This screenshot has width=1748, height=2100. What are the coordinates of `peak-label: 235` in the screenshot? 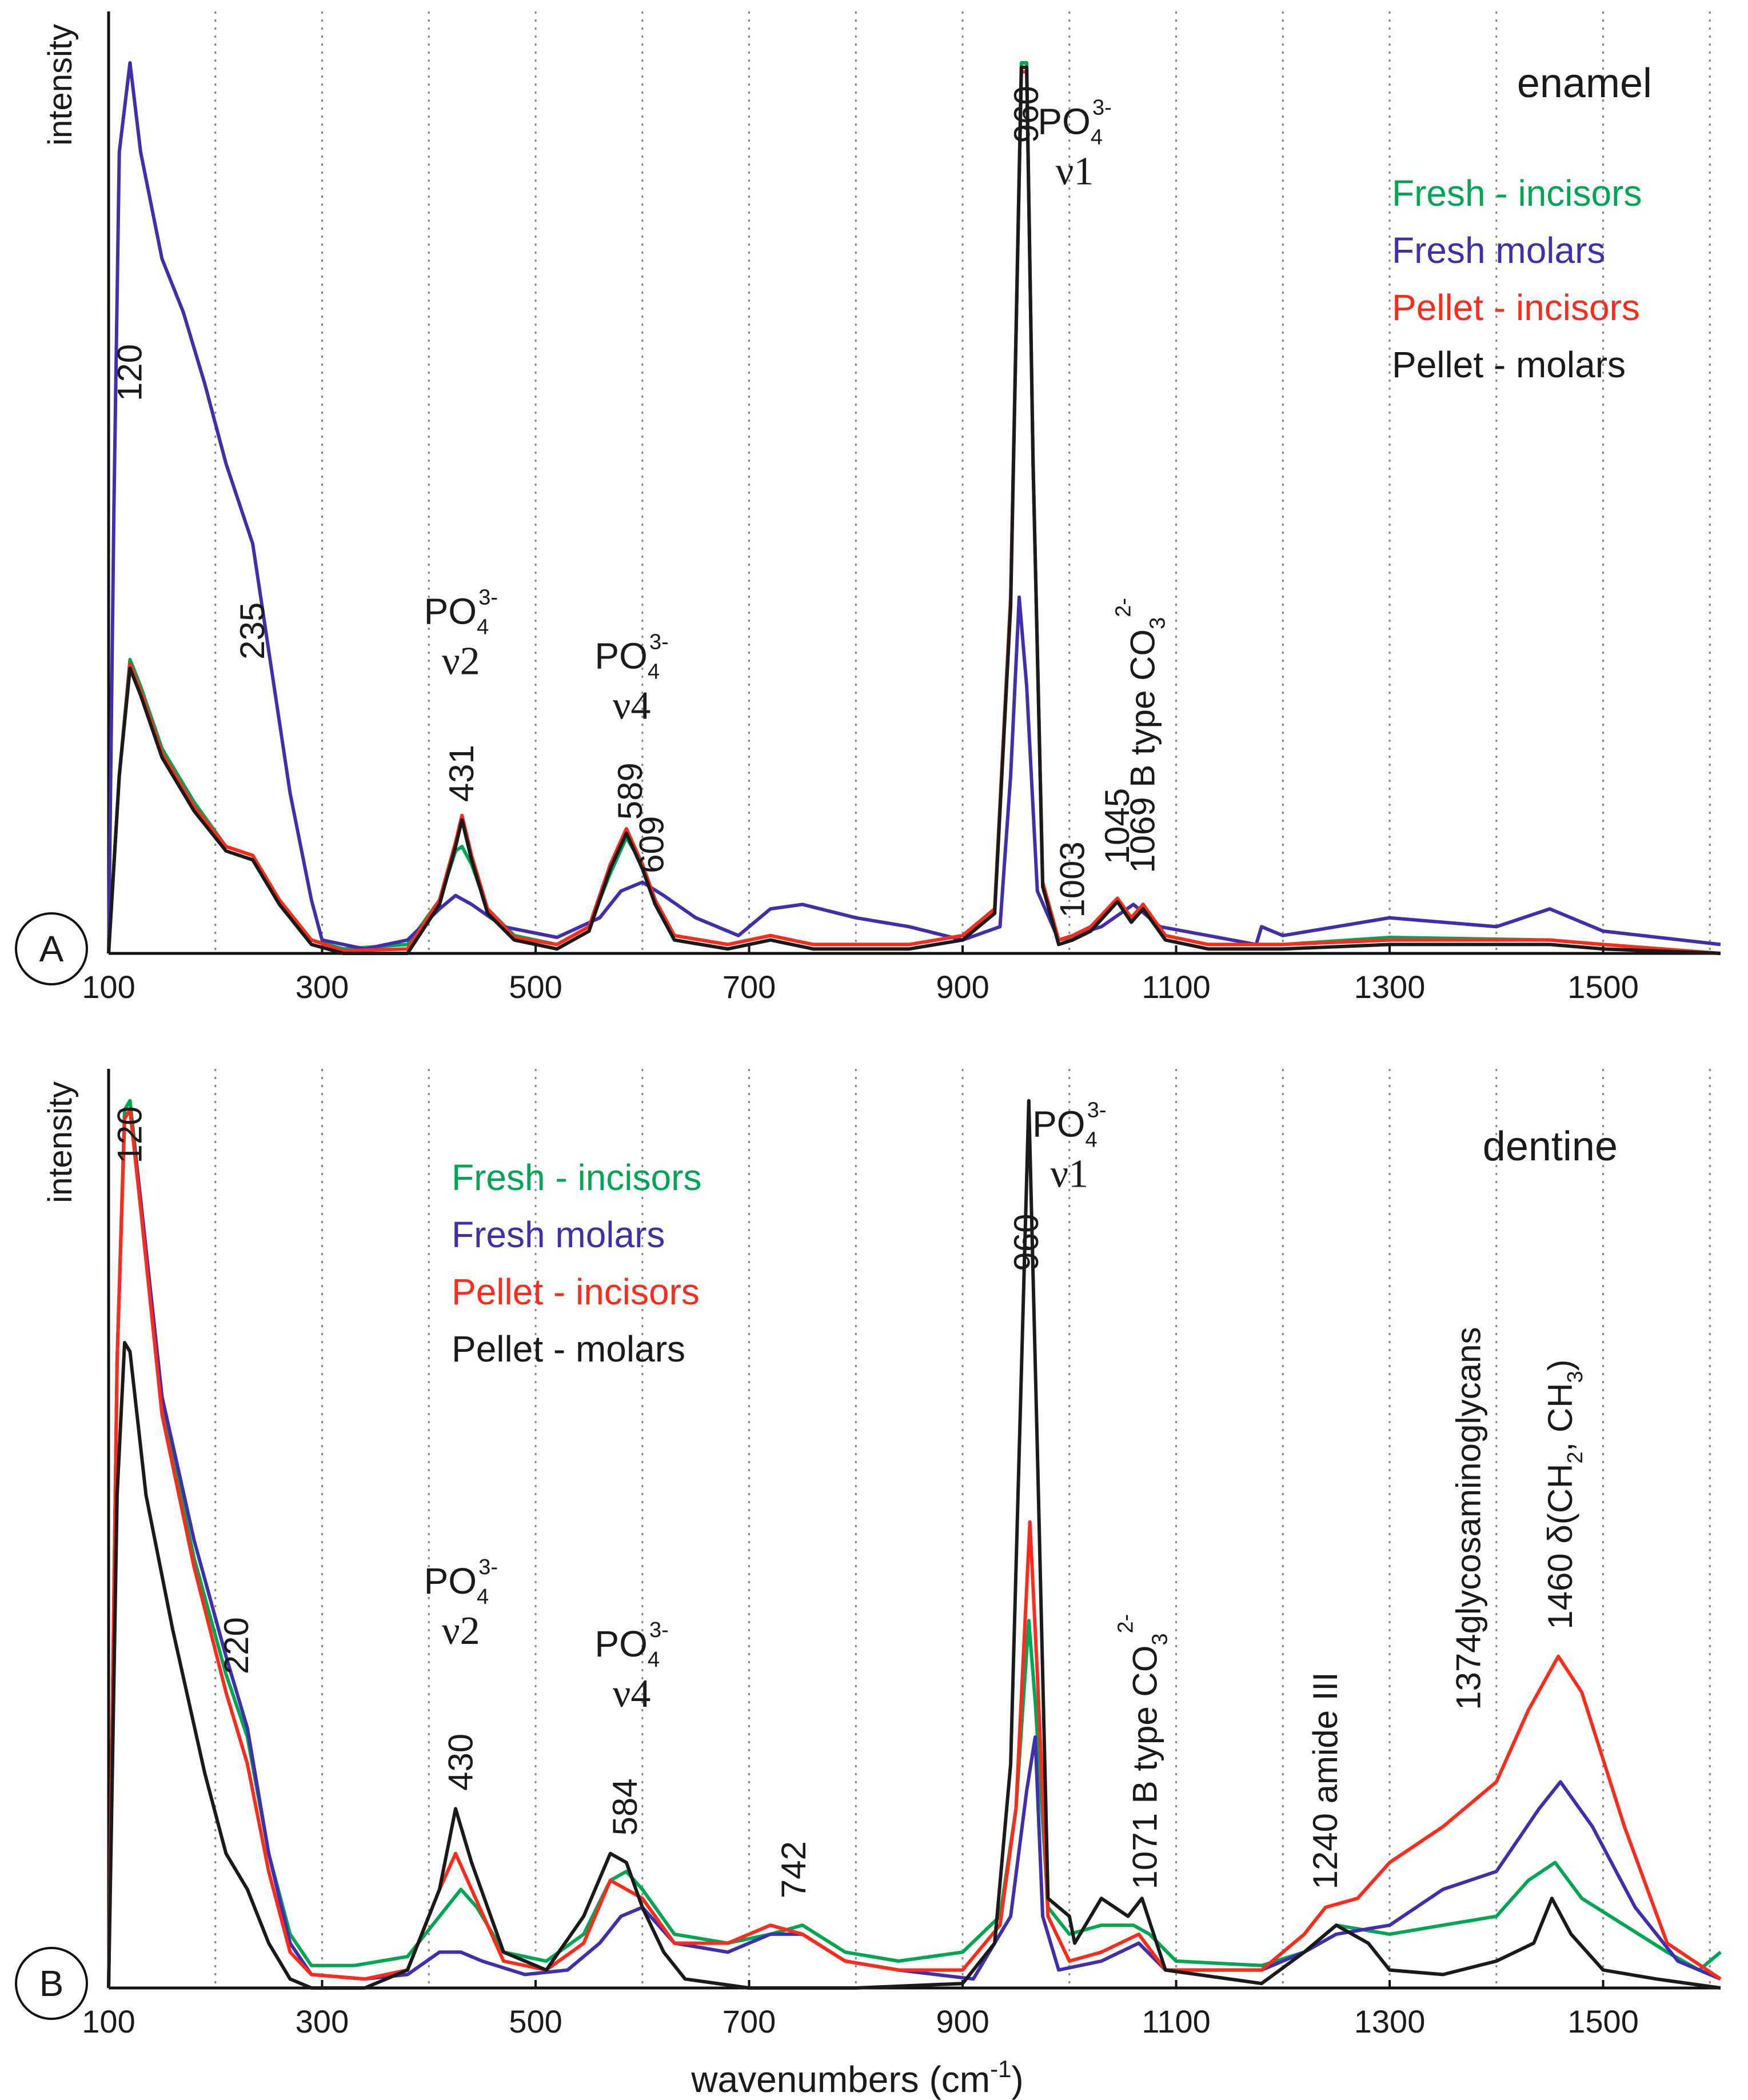 It's located at (252, 631).